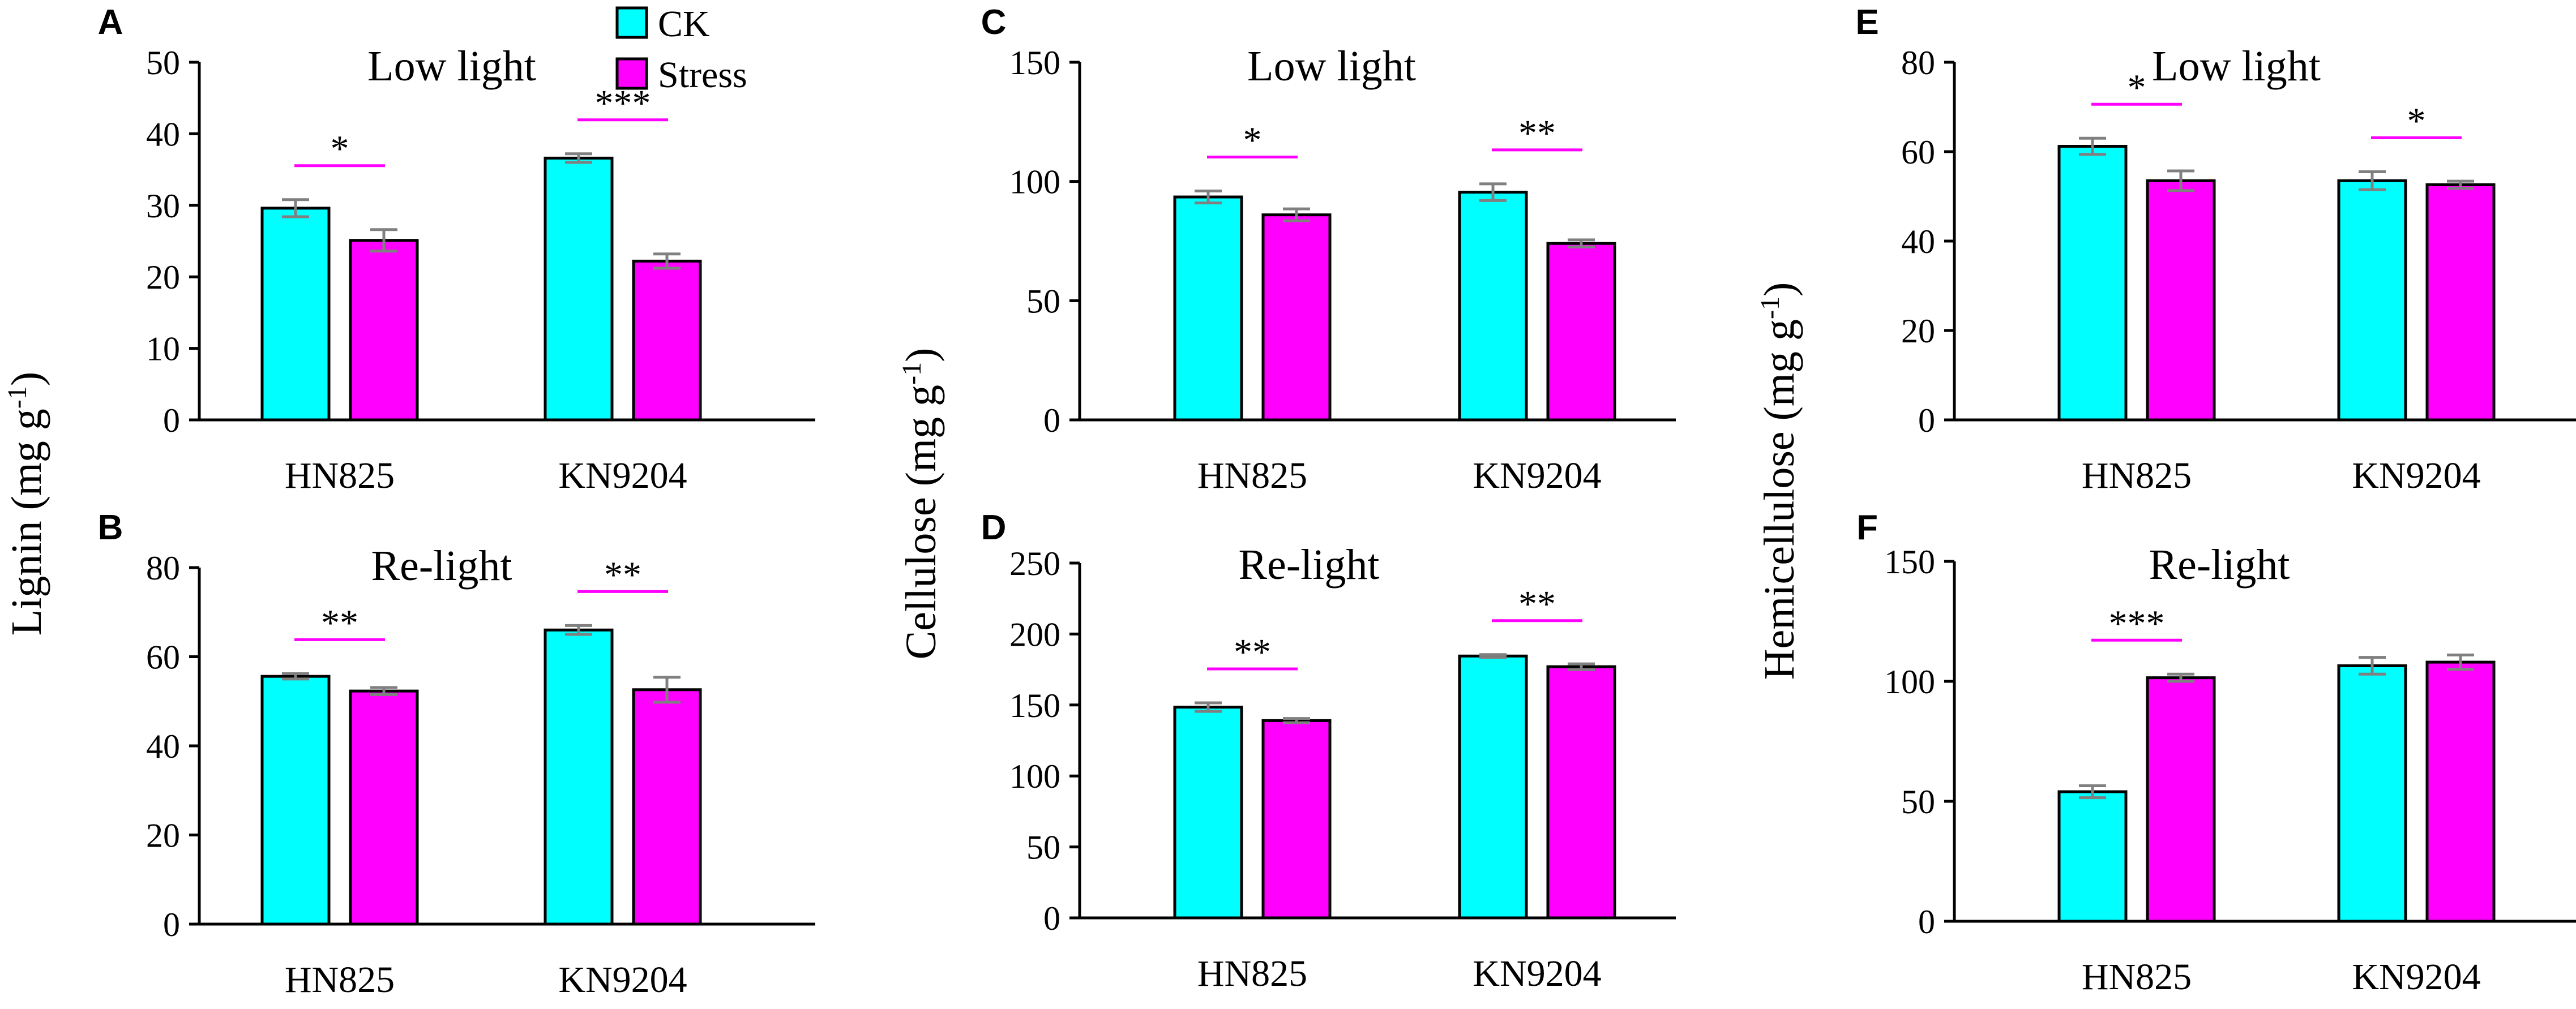 The height and width of the screenshot is (1009, 2576). I want to click on legend-label-stress: Stress, so click(702, 75).